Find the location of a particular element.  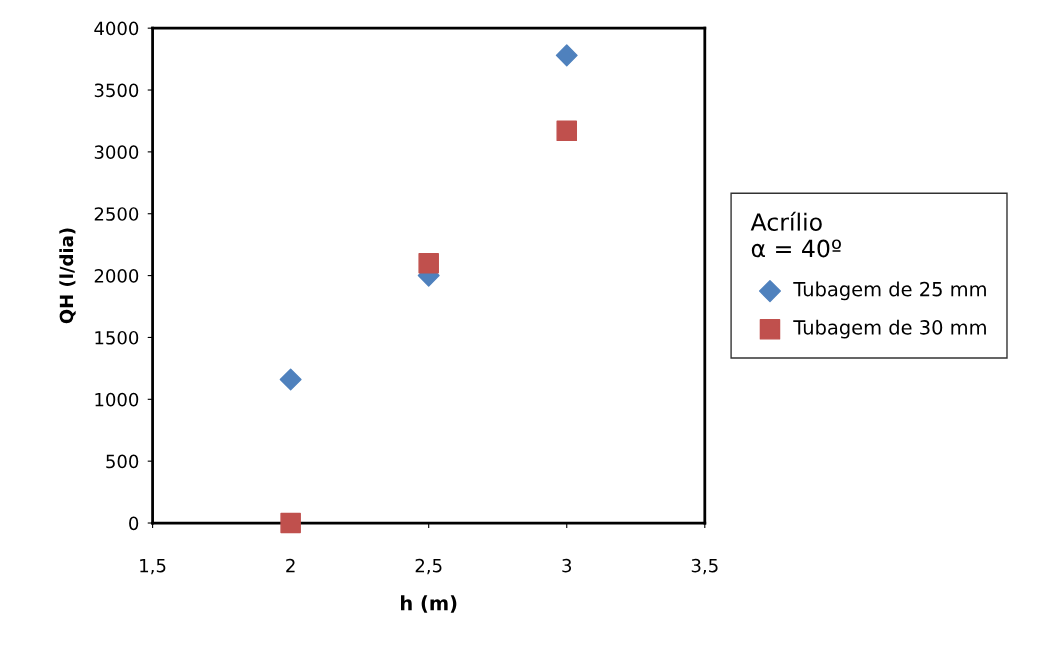

y-tick-label: 1500 is located at coordinates (117, 337).